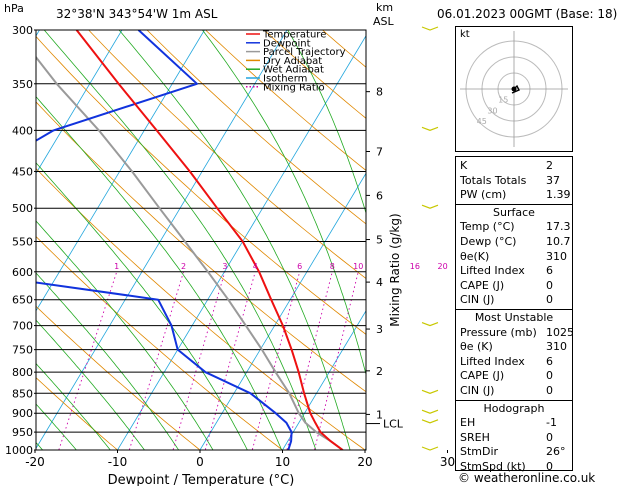 Image resolution: width=629 pixels, height=486 pixels. What do you see at coordinates (285, 79) in the screenshot?
I see `legend-label: Isotherm` at bounding box center [285, 79].